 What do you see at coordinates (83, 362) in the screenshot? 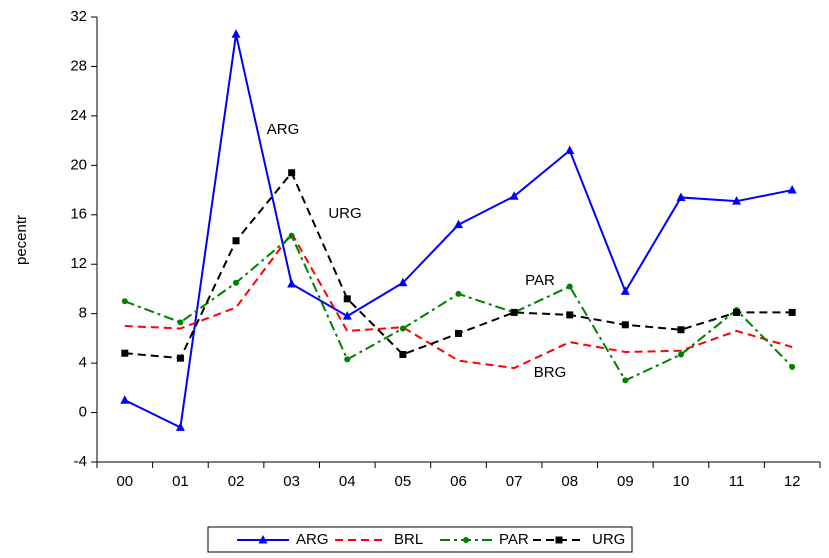
I see `y-tick-label: 4` at bounding box center [83, 362].